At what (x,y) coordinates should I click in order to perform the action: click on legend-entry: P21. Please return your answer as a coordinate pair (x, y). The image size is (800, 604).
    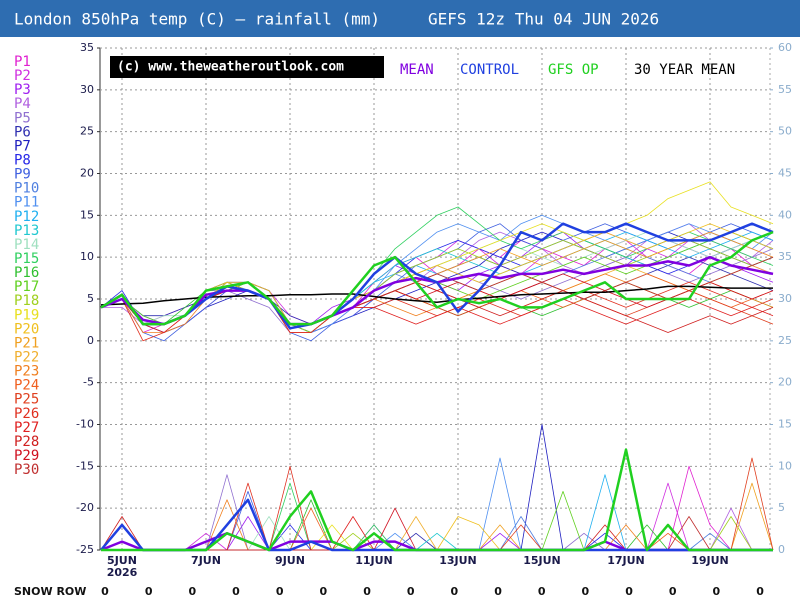
    Looking at the image, I should click on (26, 343).